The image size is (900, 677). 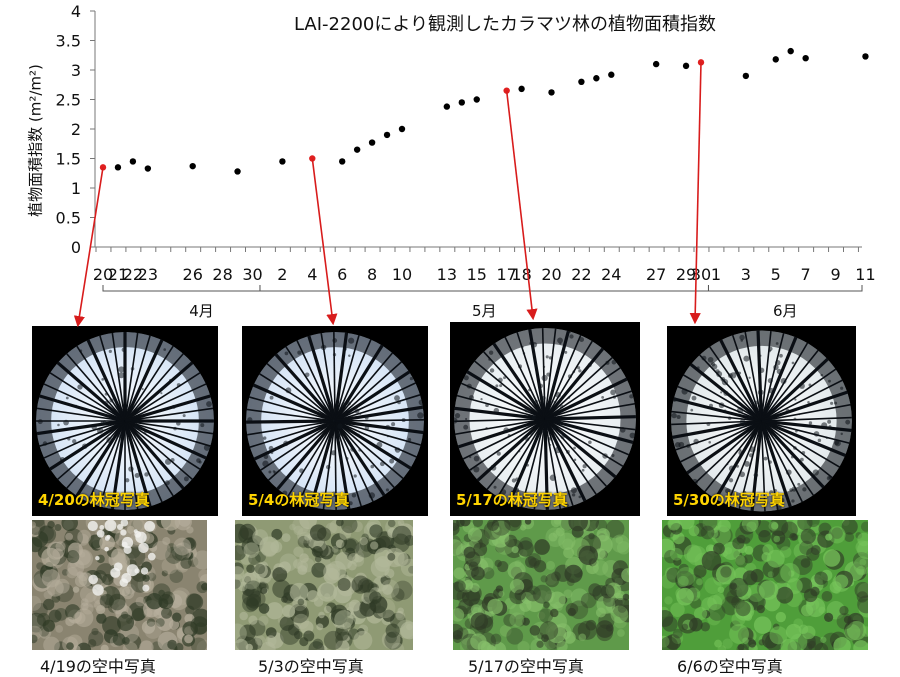 What do you see at coordinates (311, 666) in the screenshot?
I see `aerial-caption-0503: 5/3の空中写真` at bounding box center [311, 666].